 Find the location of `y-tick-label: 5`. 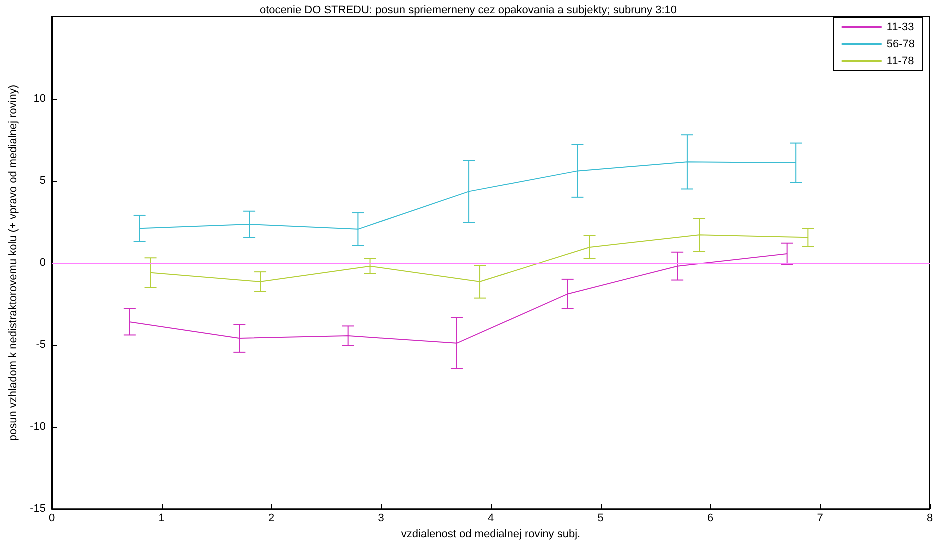

y-tick-label: 5 is located at coordinates (43, 181).